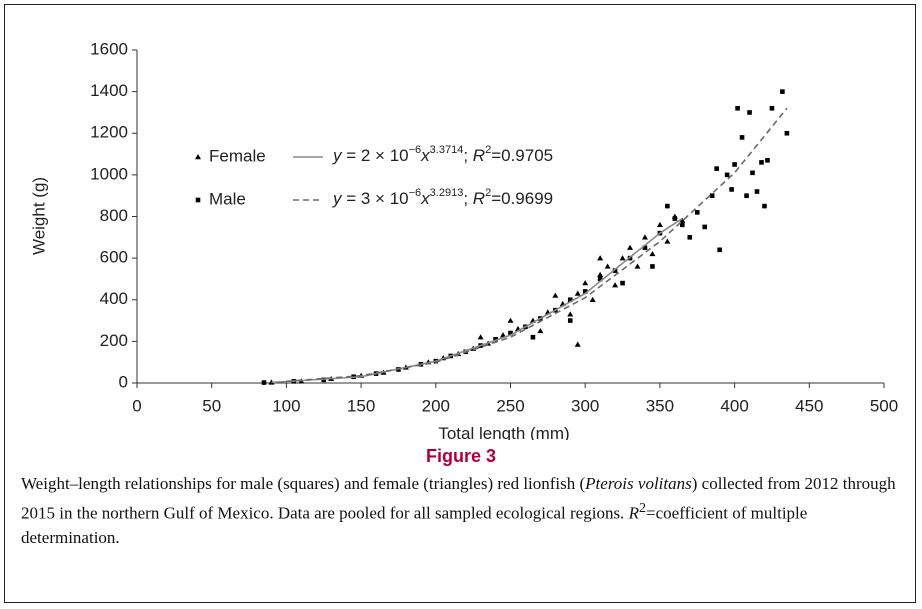 The height and width of the screenshot is (609, 922). I want to click on legend-label: Female, so click(237, 155).